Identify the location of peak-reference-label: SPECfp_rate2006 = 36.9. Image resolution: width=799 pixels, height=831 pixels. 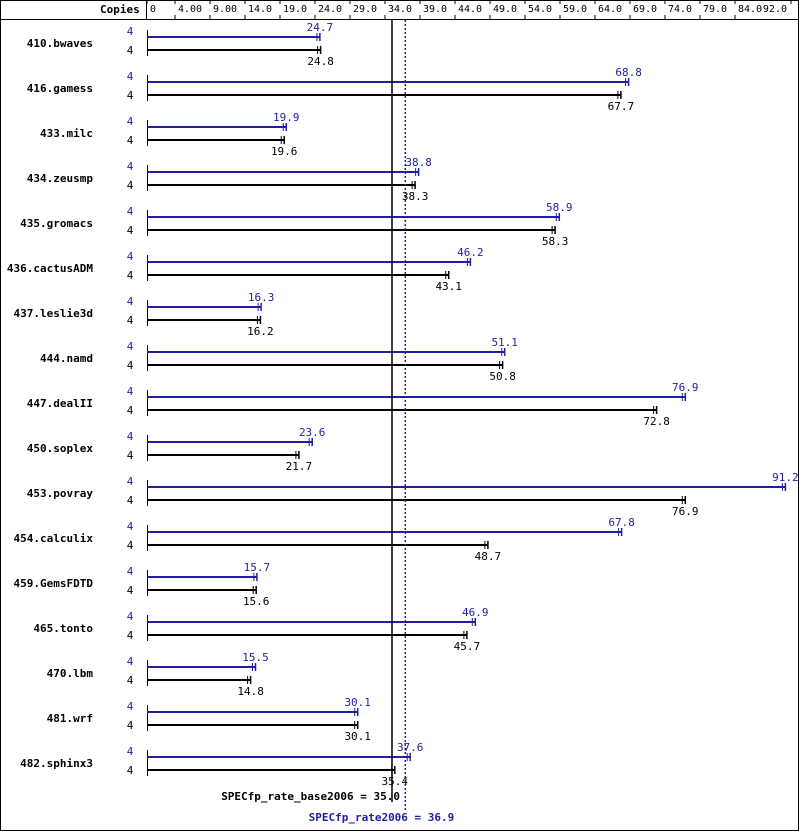
(382, 817).